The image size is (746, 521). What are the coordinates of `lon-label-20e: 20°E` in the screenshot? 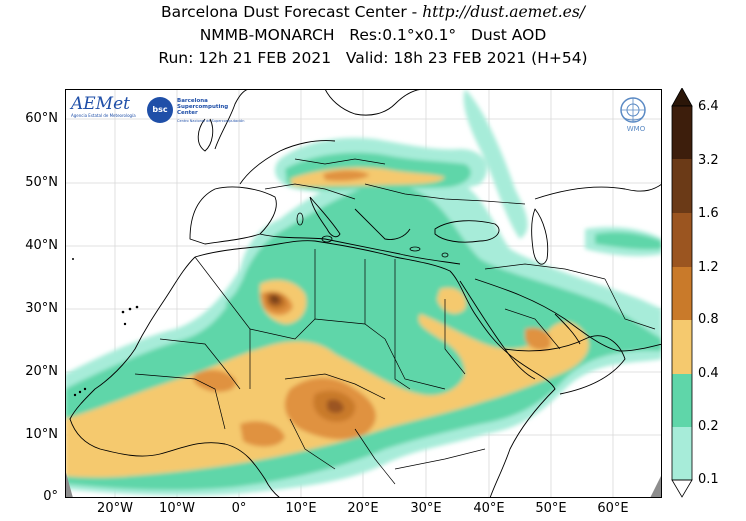 It's located at (363, 508).